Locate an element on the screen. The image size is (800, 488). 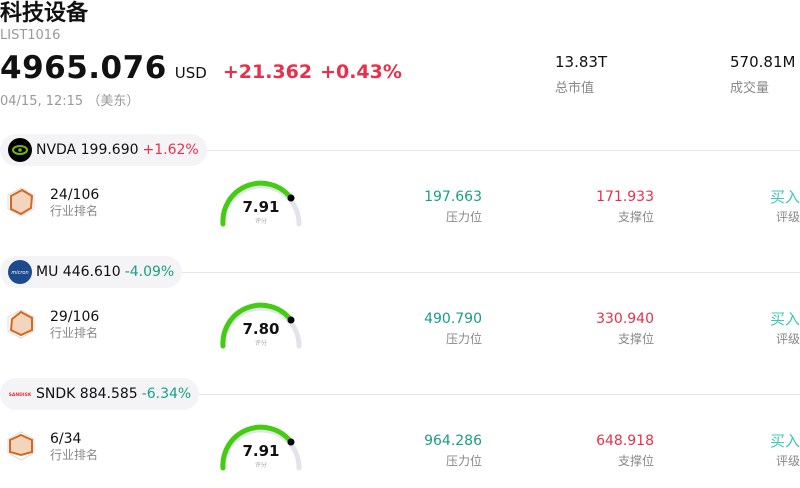
price-change: +21.362 is located at coordinates (267, 72).